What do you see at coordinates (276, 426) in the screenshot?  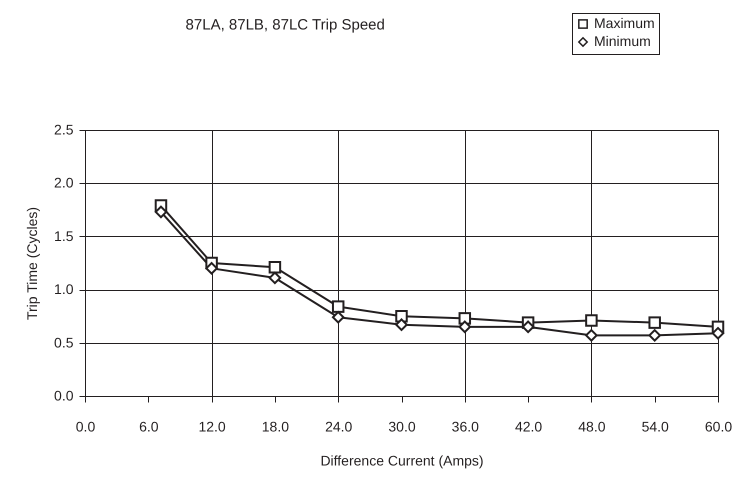 I see `x-tick-label: 18.0` at bounding box center [276, 426].